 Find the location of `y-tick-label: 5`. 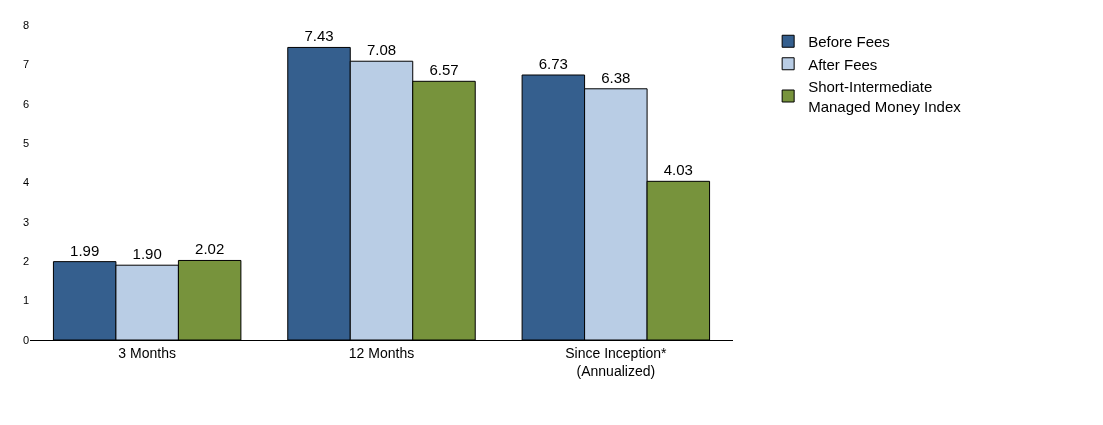

y-tick-label: 5 is located at coordinates (25, 142).